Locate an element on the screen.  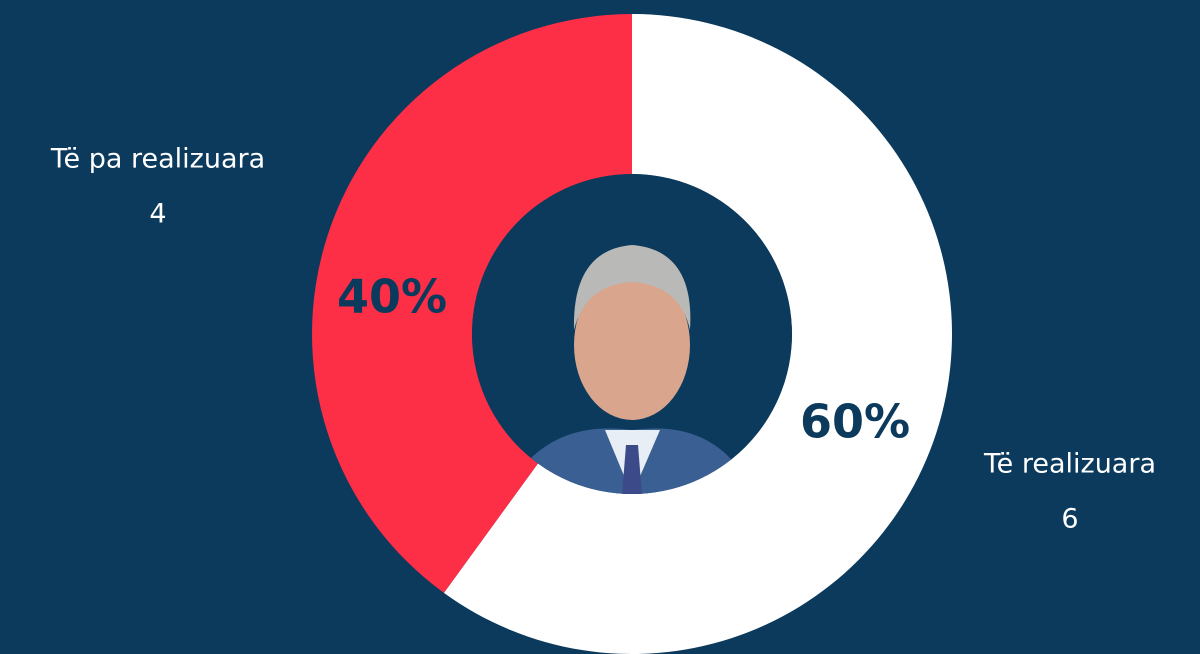
category-label: Të pa realizuara is located at coordinates (157, 159).